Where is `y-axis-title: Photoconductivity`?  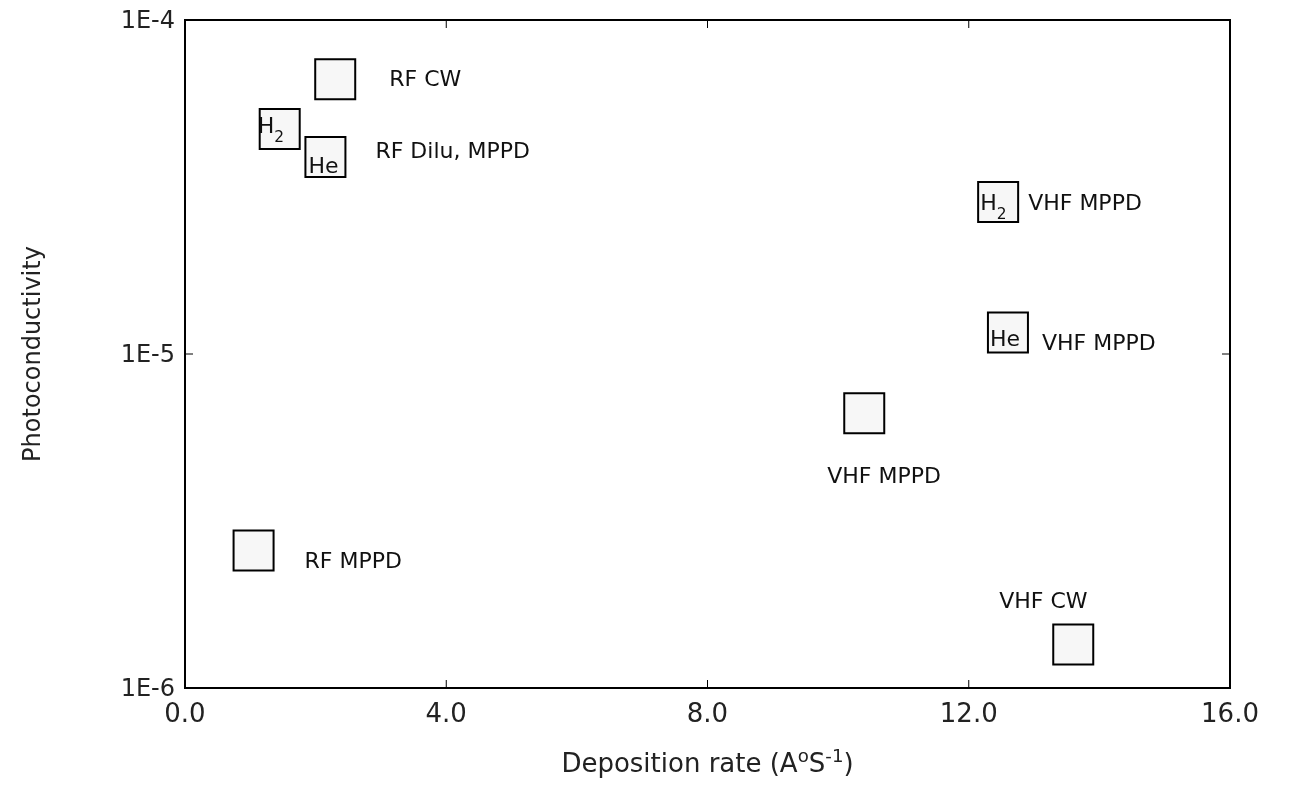
y-axis-title: Photoconductivity is located at coordinates (32, 354).